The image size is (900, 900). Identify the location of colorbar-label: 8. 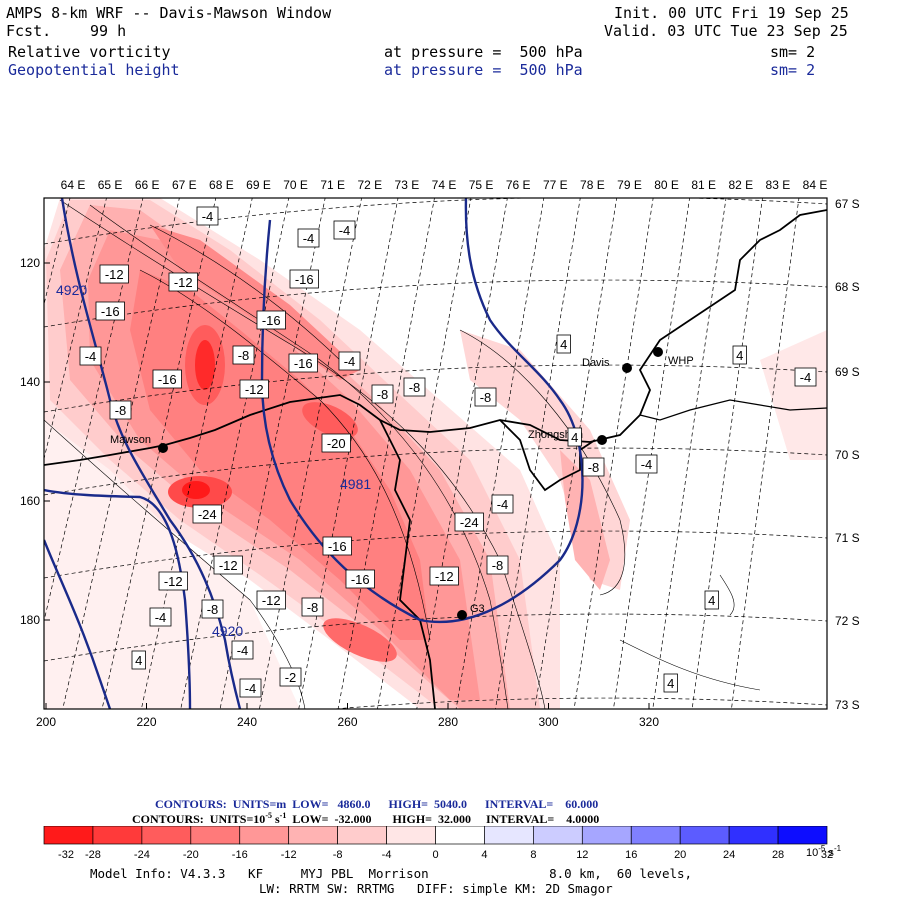
(533, 855).